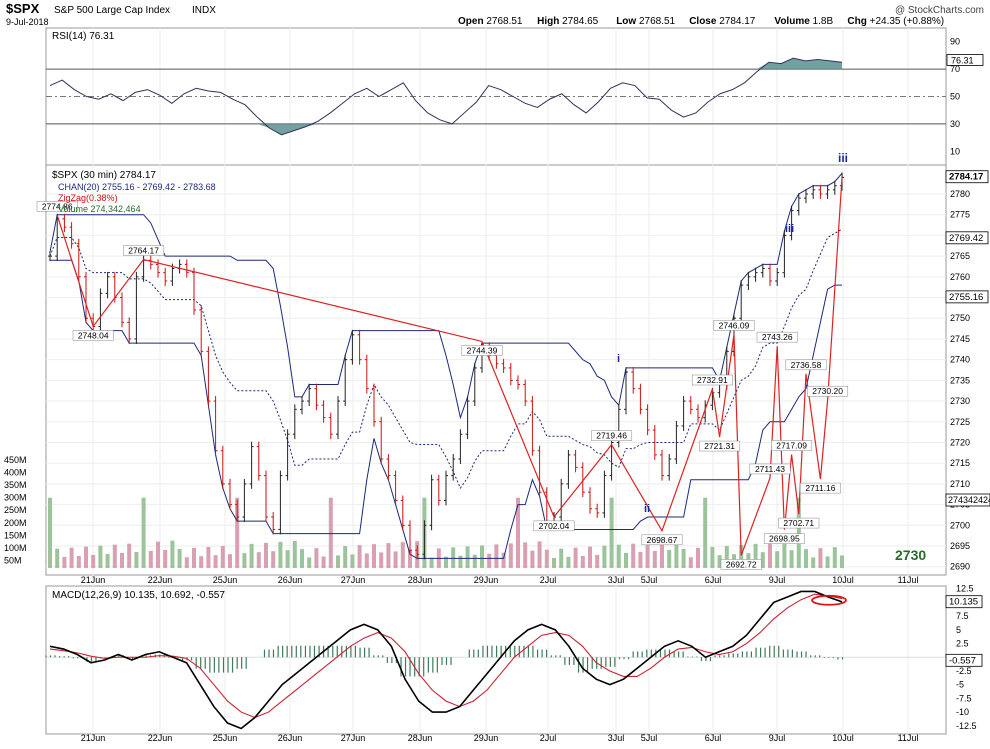 Image resolution: width=990 pixels, height=749 pixels. Describe the element at coordinates (737, 21) in the screenshot. I see `stat-value: 2784.17` at that location.